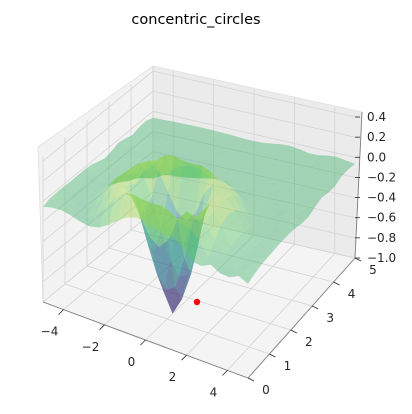 This screenshot has height=414, width=412. Describe the element at coordinates (251, 379) in the screenshot. I see `y-tick-mark` at that location.